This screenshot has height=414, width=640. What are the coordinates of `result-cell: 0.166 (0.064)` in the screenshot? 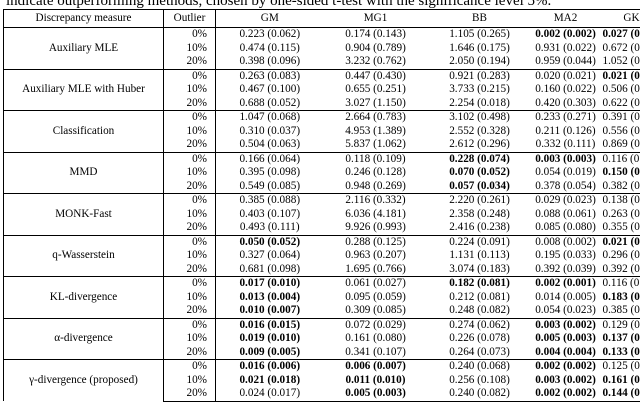 It's located at (269, 158).